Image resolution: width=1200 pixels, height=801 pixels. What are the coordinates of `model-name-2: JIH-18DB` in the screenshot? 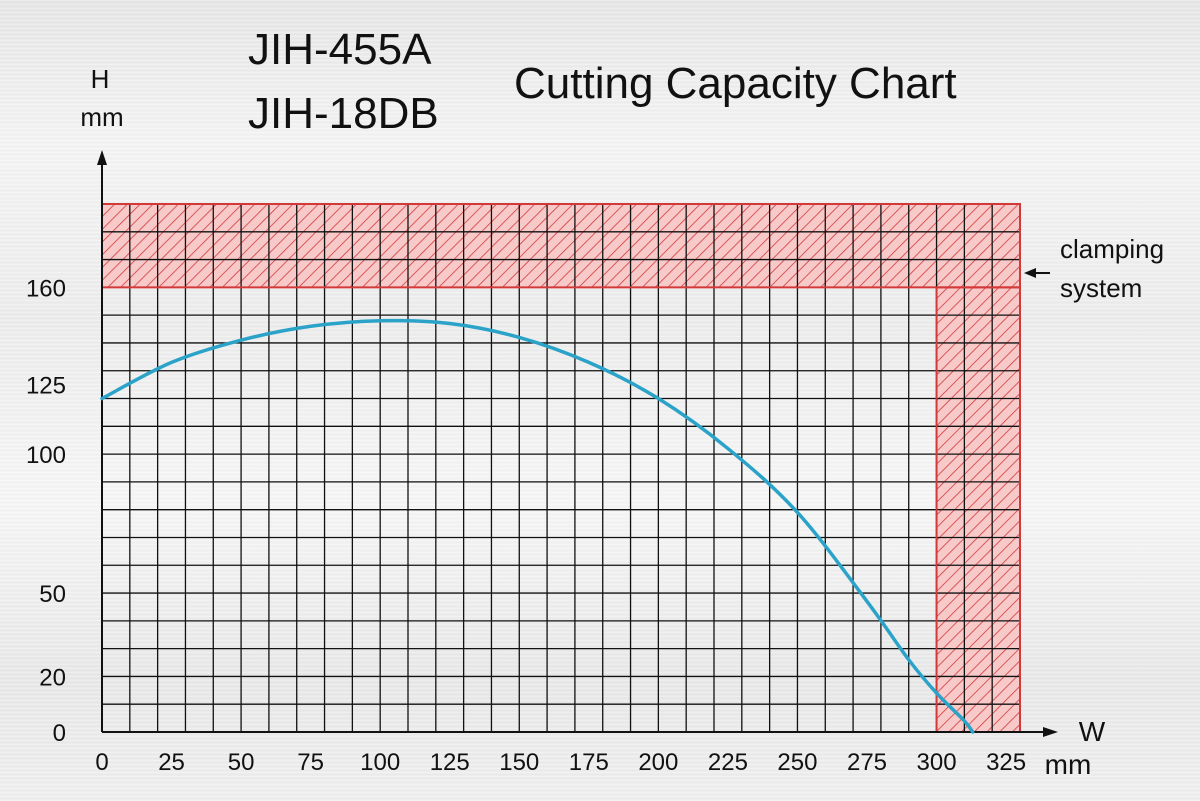 It's located at (343, 113).